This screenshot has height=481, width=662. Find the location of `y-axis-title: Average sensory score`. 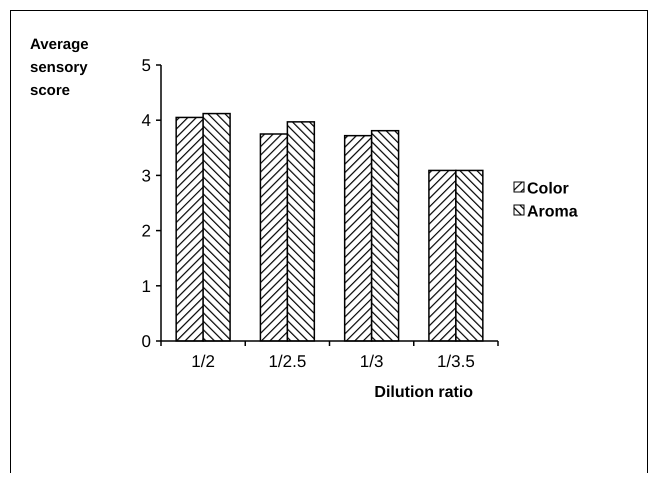

y-axis-title: Average sensory score is located at coordinates (59, 67).